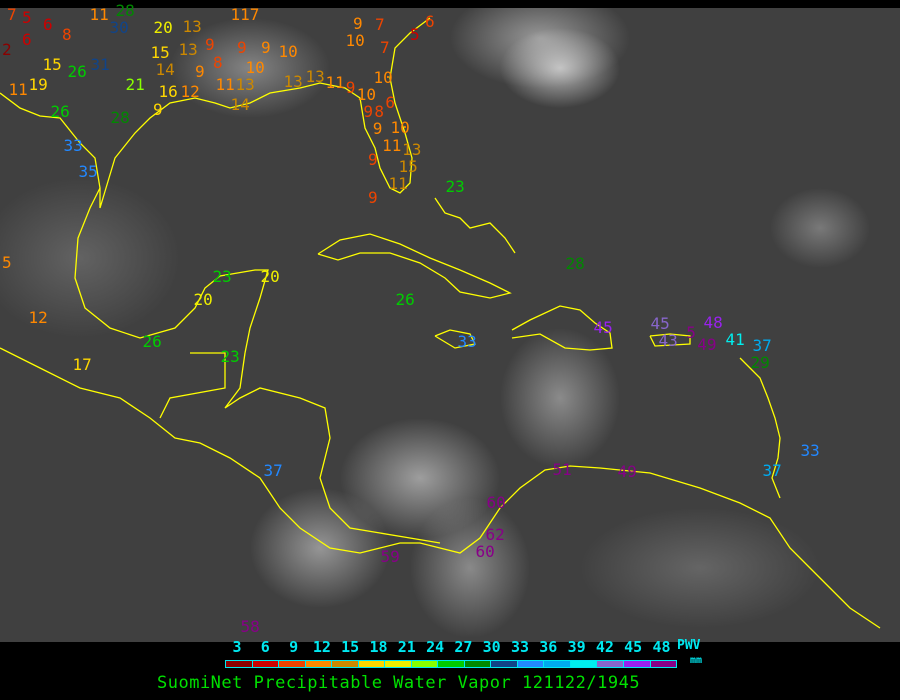  Describe the element at coordinates (604, 647) in the screenshot. I see `legend-tick: 42` at that location.